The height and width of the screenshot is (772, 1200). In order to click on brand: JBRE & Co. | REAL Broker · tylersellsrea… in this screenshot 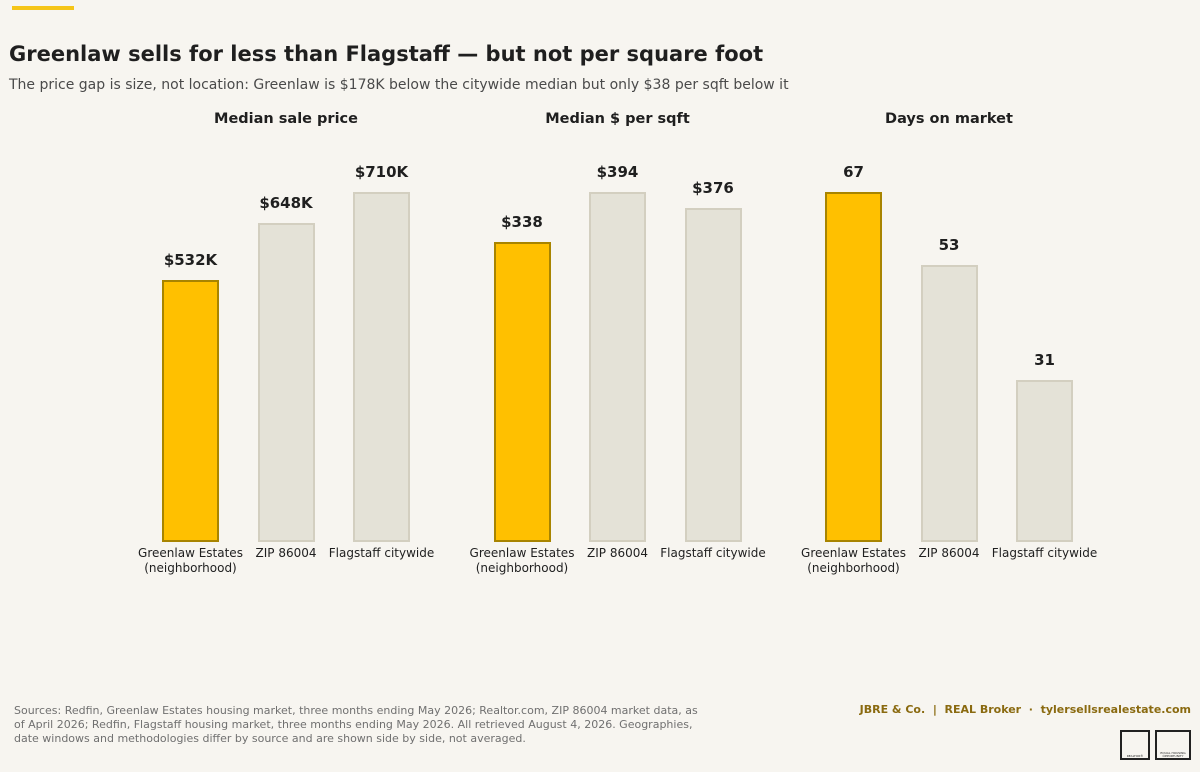, I will do `click(1025, 709)`.